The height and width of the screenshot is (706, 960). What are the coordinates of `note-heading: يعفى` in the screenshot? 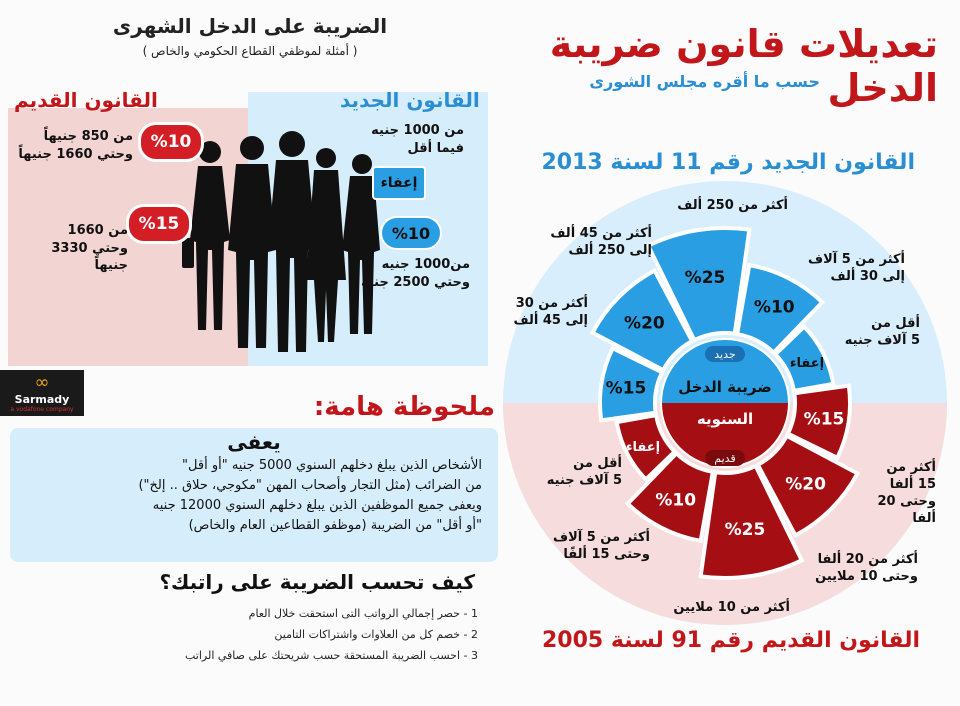 It's located at (254, 442).